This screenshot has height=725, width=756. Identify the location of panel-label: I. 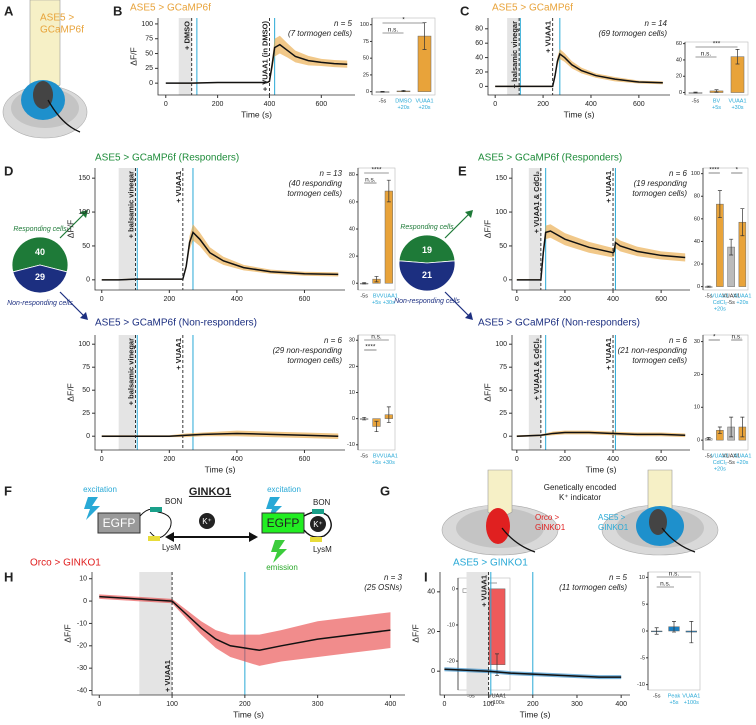
(426, 576).